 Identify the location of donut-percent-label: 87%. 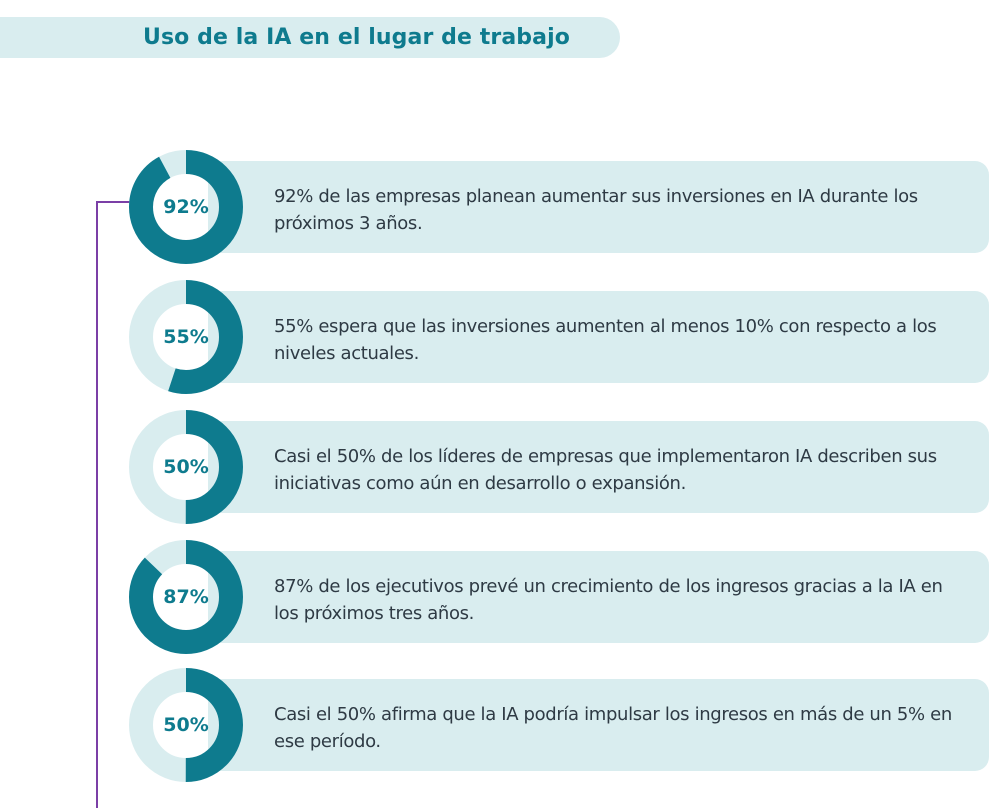
(186, 597).